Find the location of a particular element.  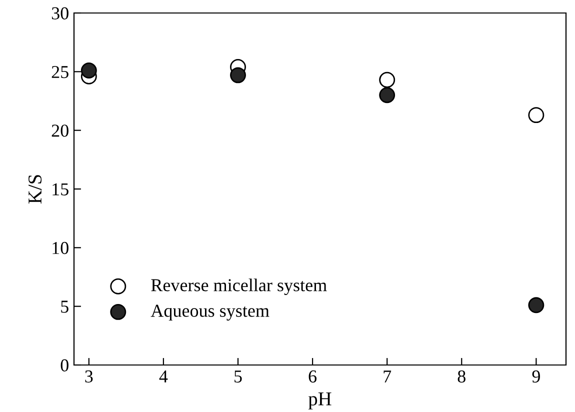

x-tick-label: 5 is located at coordinates (238, 376).